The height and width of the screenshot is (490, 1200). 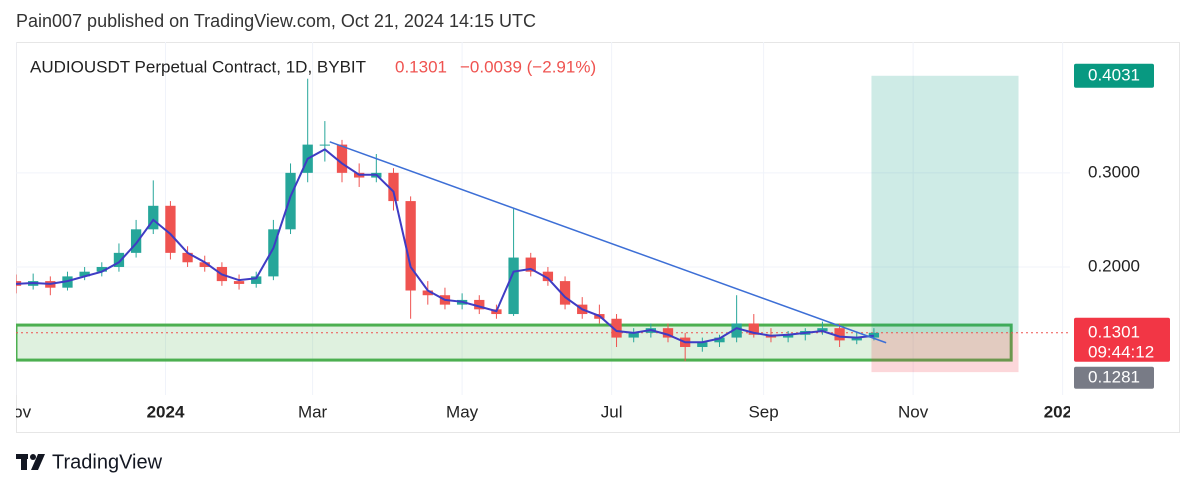 I want to click on y-tick-label: 0.2000, so click(x=1114, y=265).